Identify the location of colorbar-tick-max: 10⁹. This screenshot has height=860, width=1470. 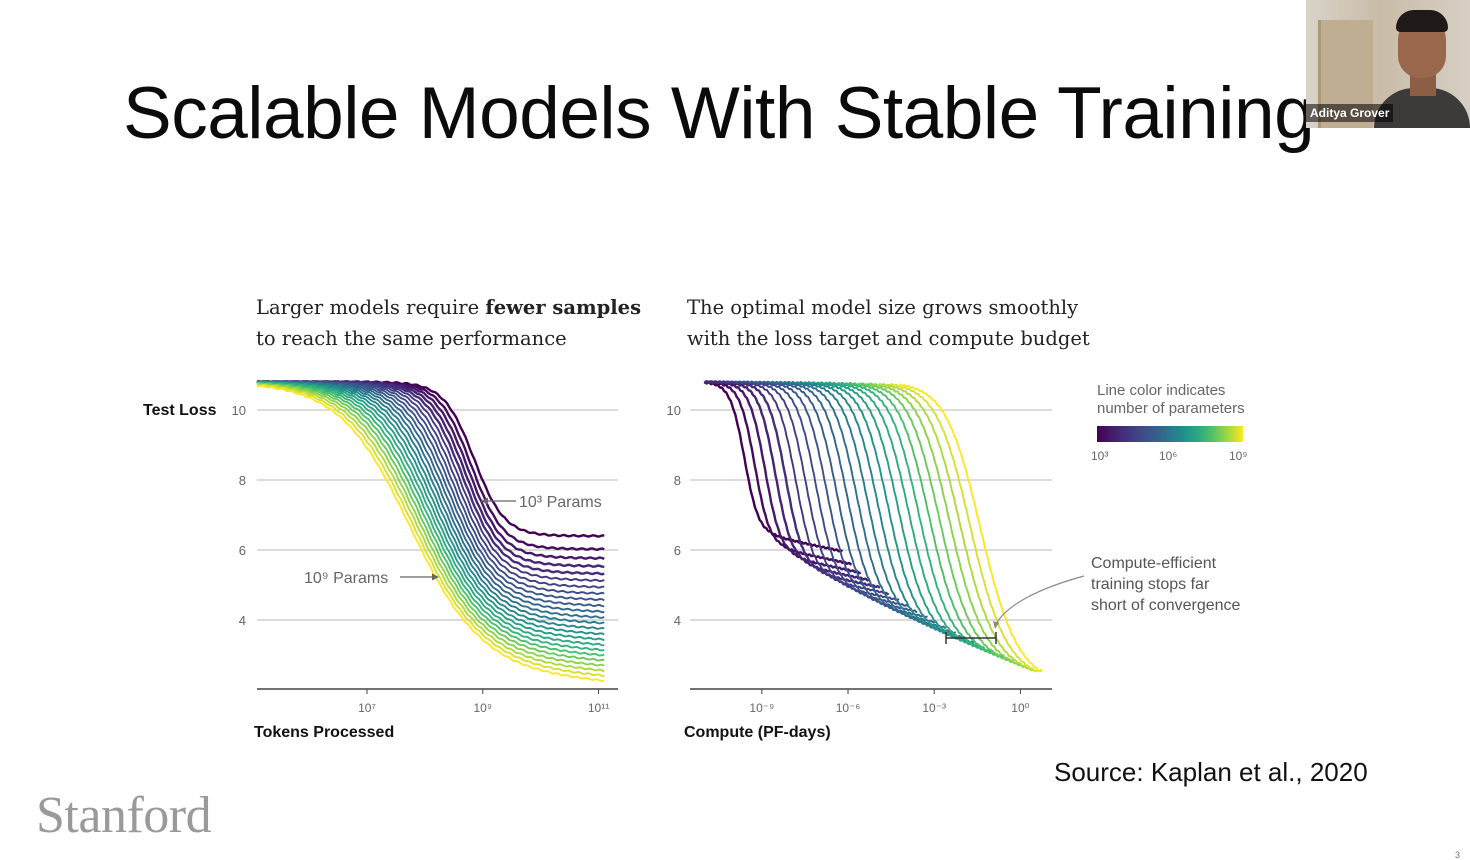
(1238, 456).